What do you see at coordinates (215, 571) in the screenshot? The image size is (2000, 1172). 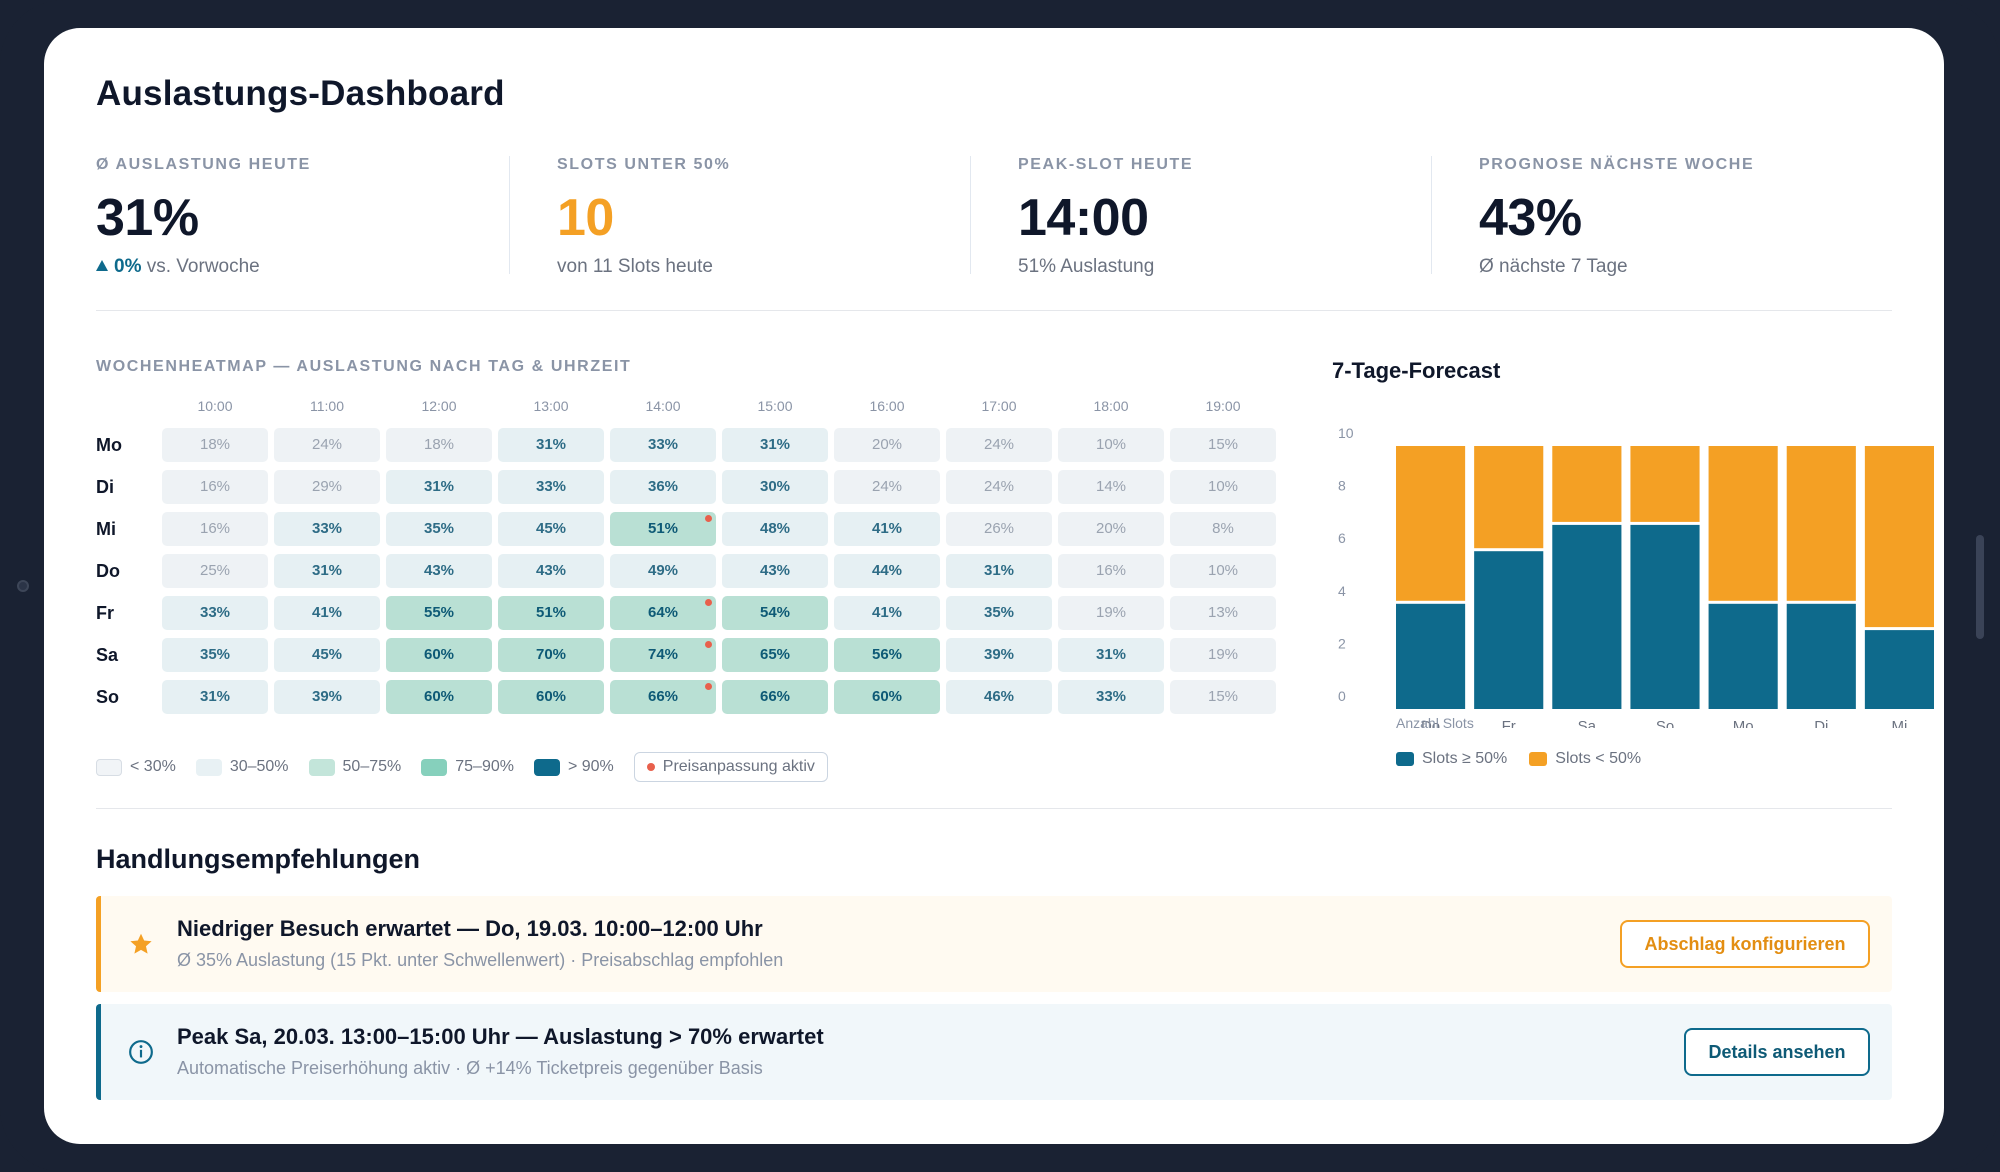 I see `heatmap-cell: 25%` at bounding box center [215, 571].